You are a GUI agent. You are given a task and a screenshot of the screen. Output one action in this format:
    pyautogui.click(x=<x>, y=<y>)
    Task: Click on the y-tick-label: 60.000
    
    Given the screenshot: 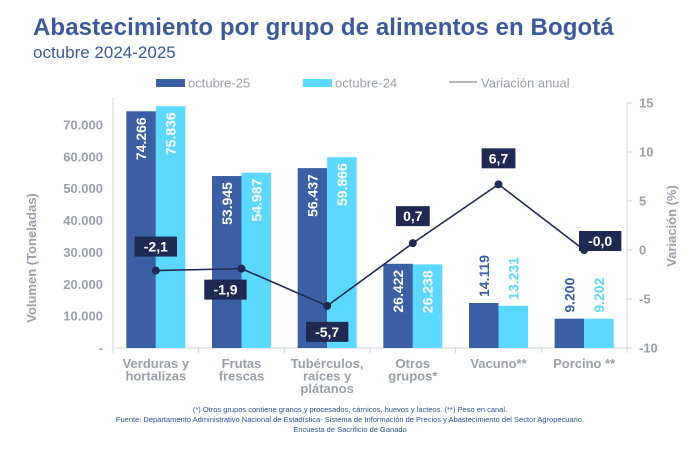 What is the action you would take?
    pyautogui.click(x=83, y=156)
    